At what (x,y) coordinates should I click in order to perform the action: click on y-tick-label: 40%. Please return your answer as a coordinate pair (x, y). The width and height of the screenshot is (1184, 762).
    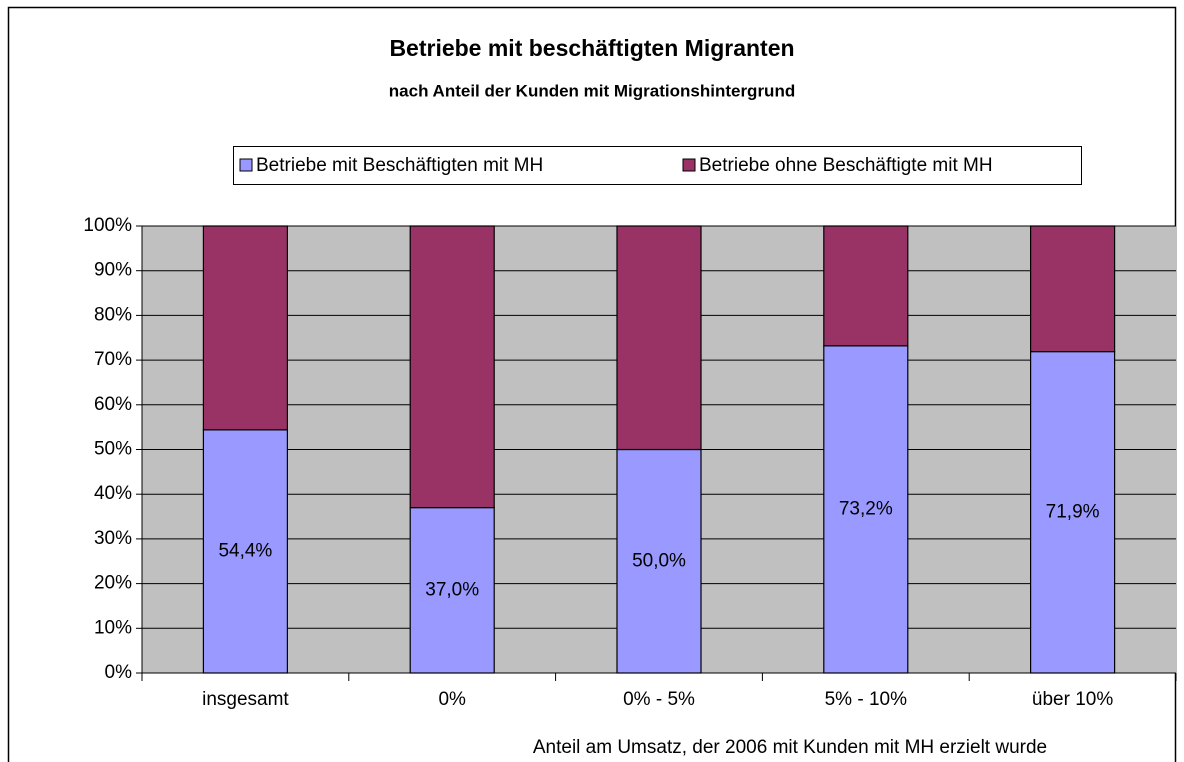
    Looking at the image, I should click on (113, 493).